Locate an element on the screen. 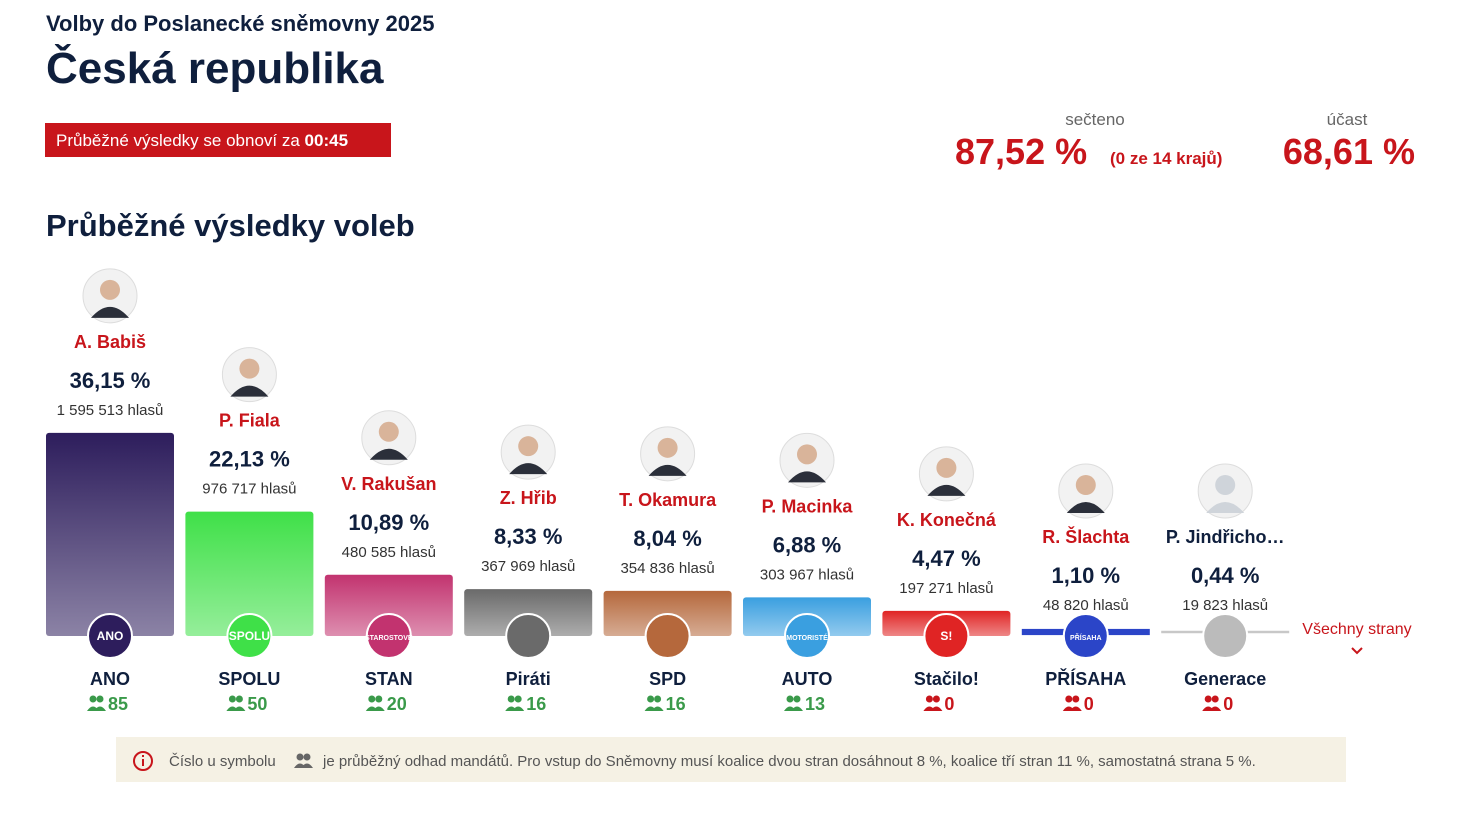  party-name: STAN is located at coordinates (389, 679).